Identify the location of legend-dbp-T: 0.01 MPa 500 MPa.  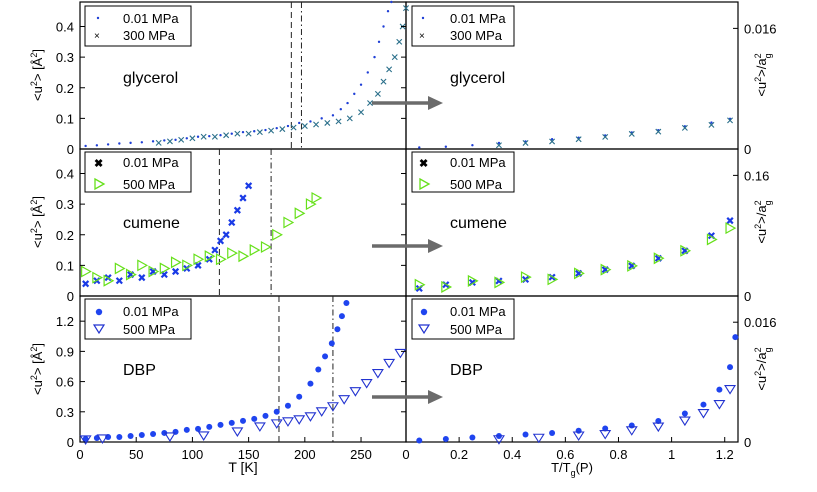
(138, 319).